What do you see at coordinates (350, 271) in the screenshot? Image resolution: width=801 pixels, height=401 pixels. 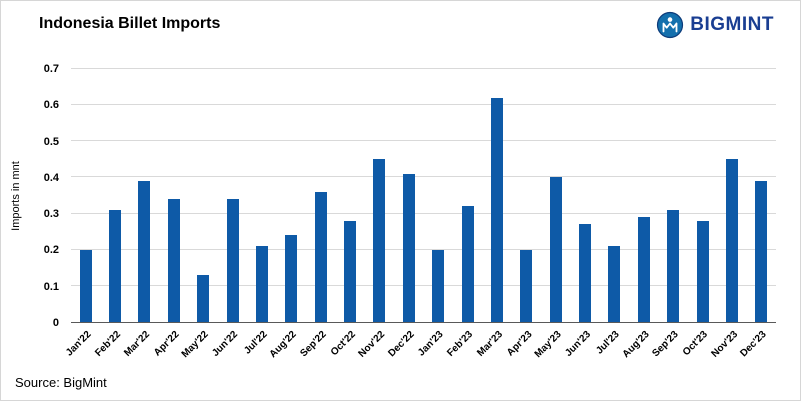 I see `bar-Oct'22` at bounding box center [350, 271].